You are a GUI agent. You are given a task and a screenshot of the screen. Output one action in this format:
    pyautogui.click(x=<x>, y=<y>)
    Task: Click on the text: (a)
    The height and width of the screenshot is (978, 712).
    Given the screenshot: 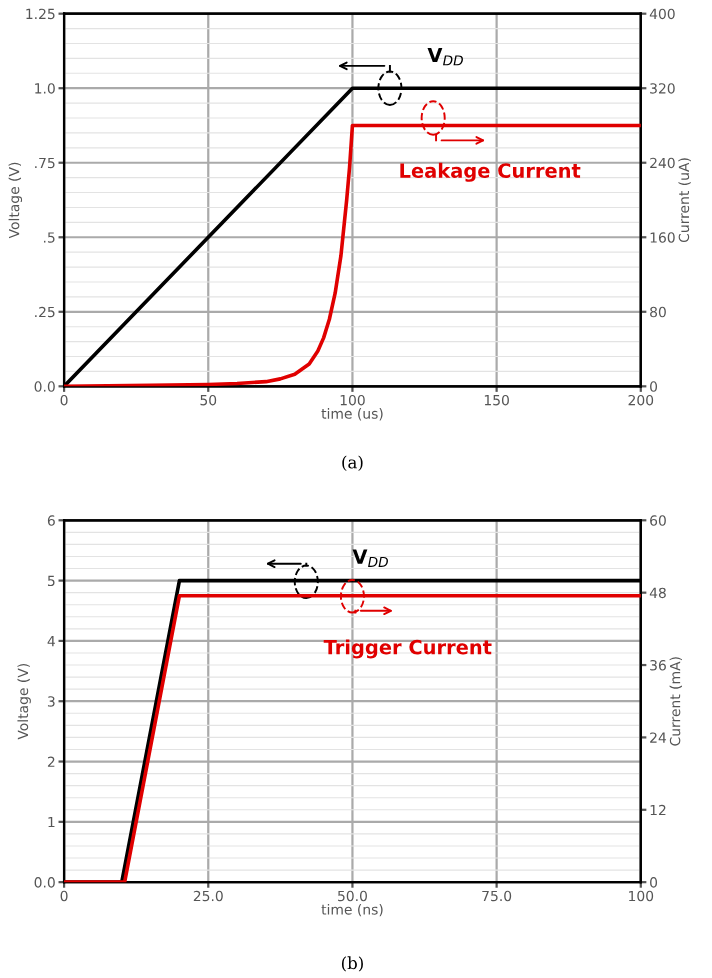 What is the action you would take?
    pyautogui.click(x=352, y=463)
    